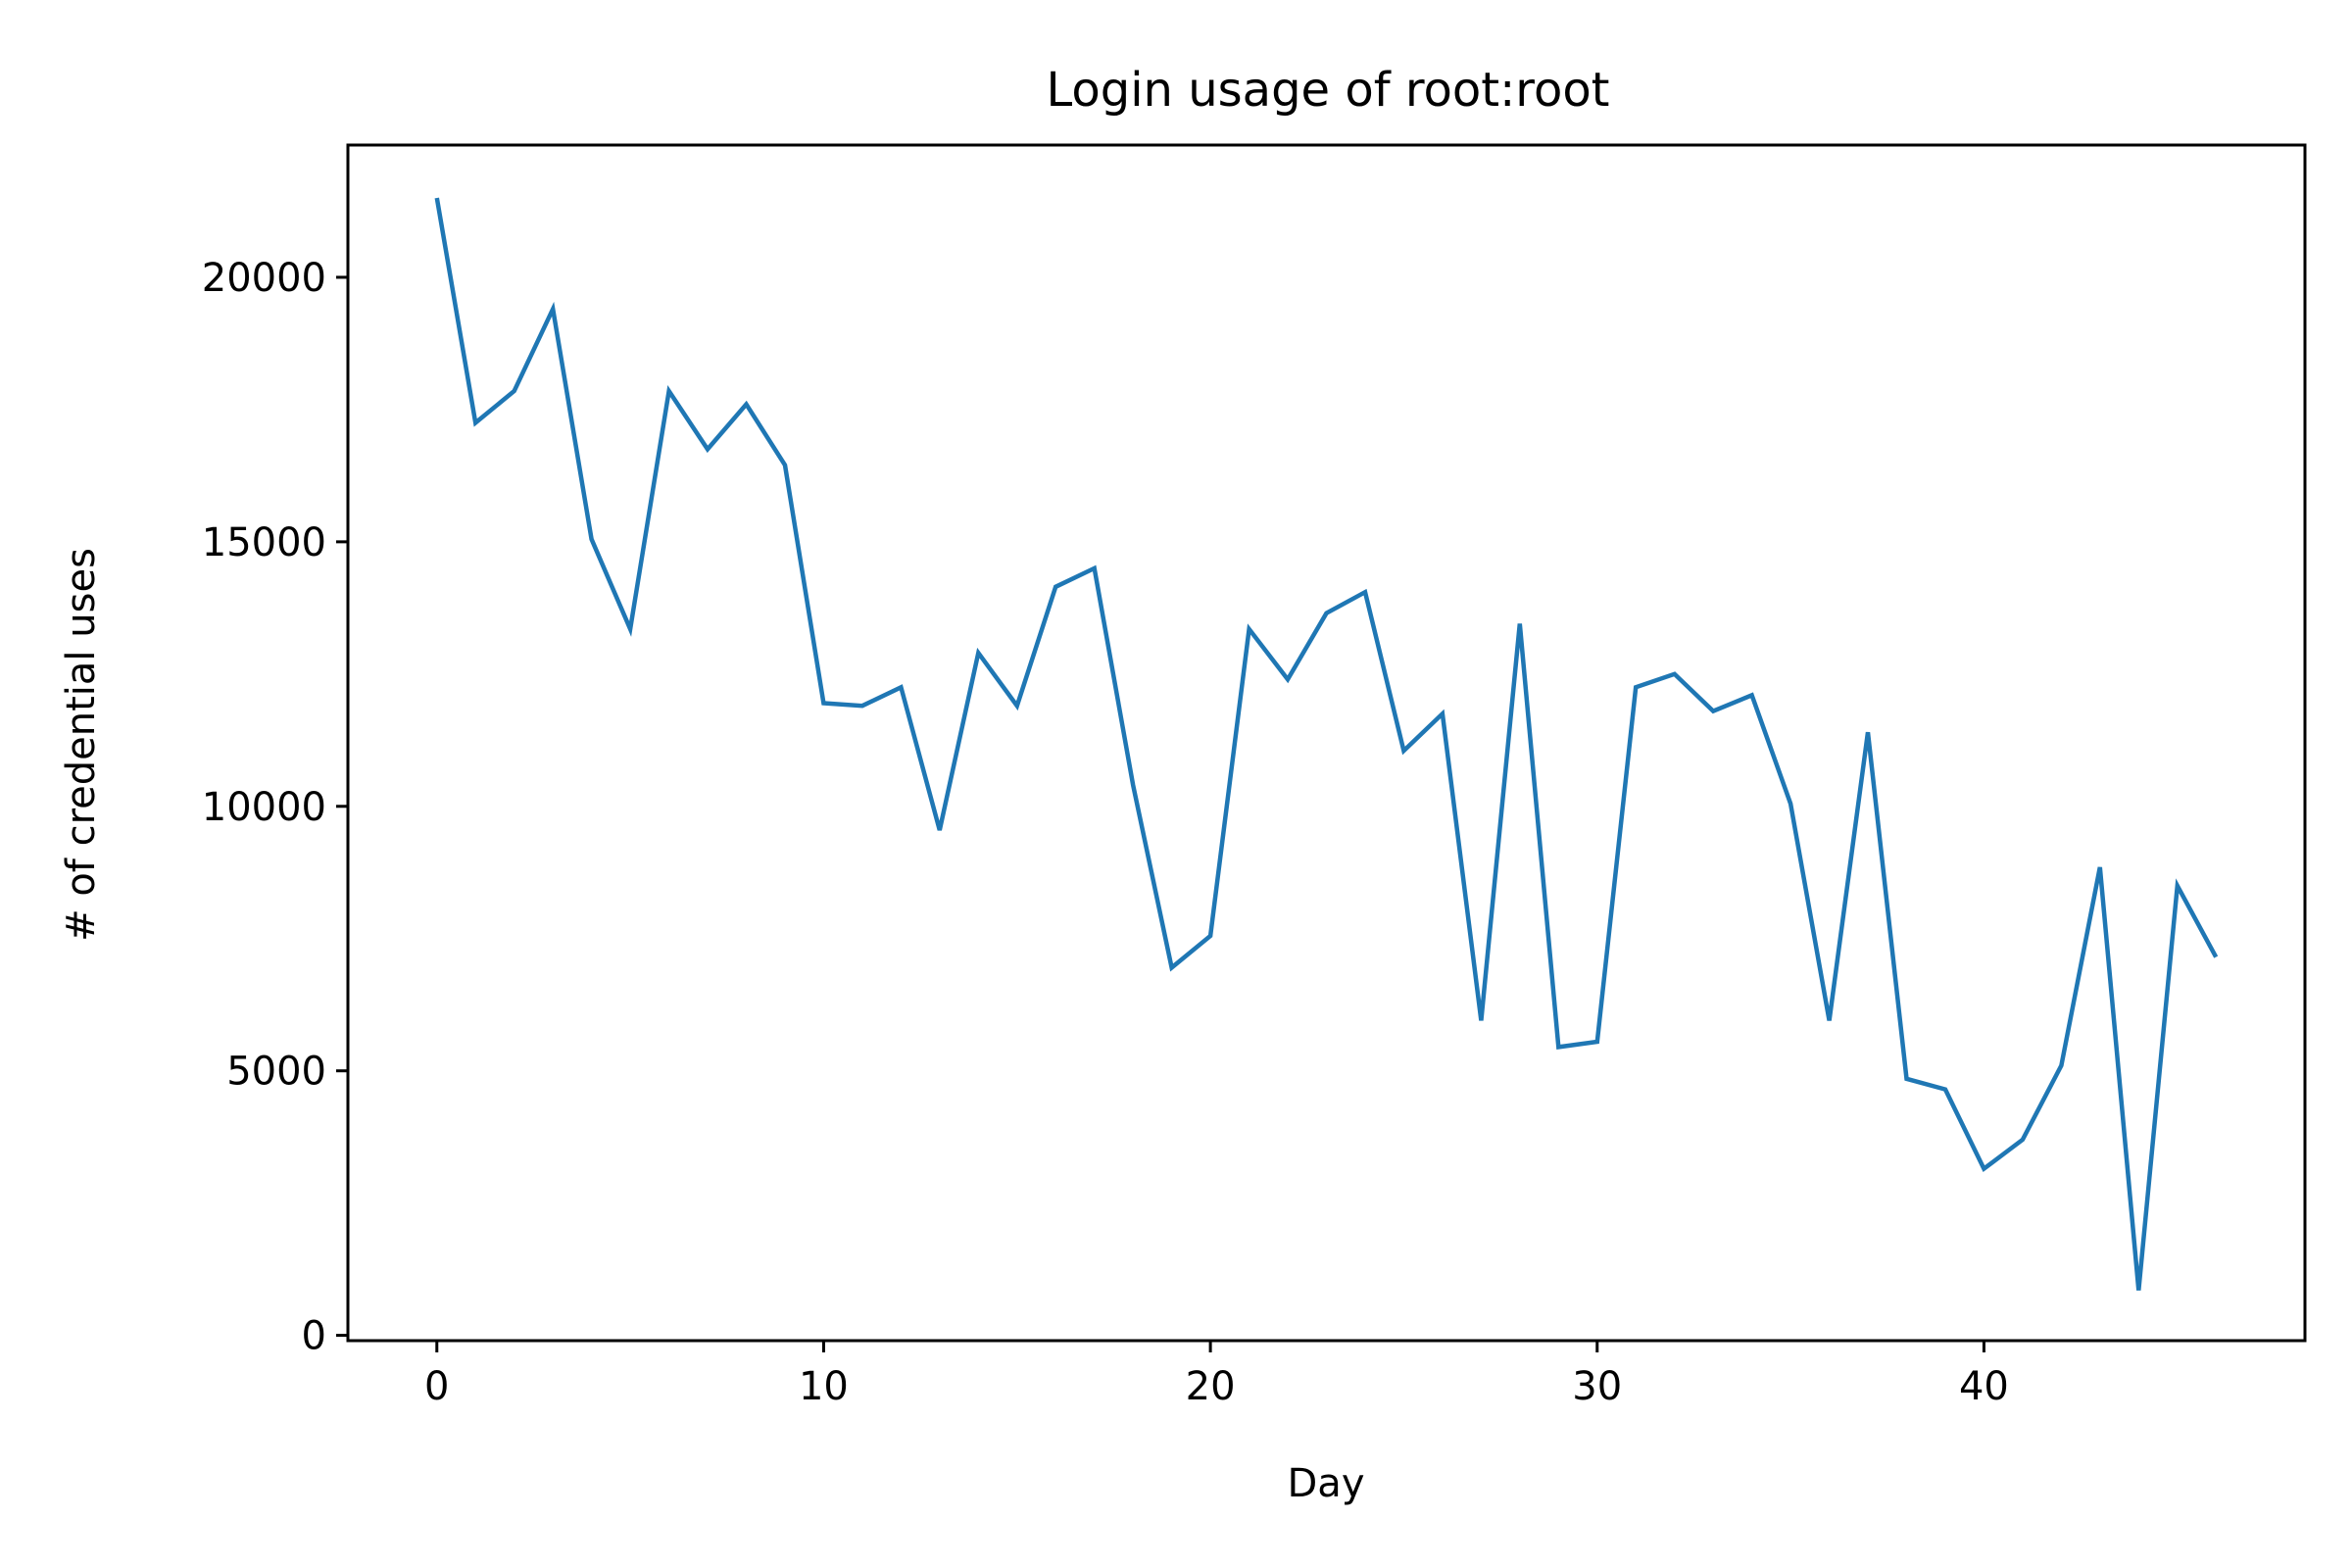  Describe the element at coordinates (436, 1386) in the screenshot. I see `x-tick-label: 0` at that location.